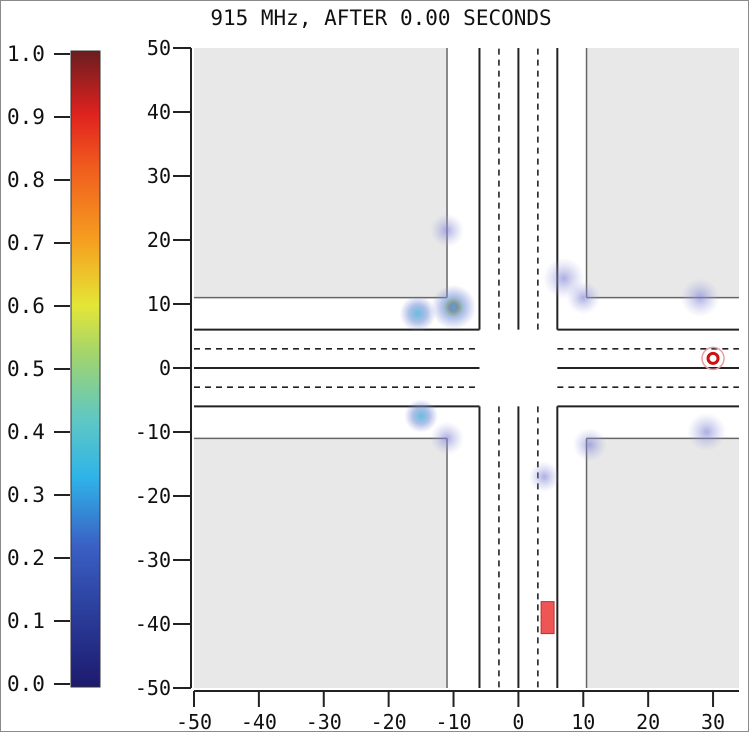 This screenshot has height=732, width=749. I want to click on target-marker-halo, so click(713, 358).